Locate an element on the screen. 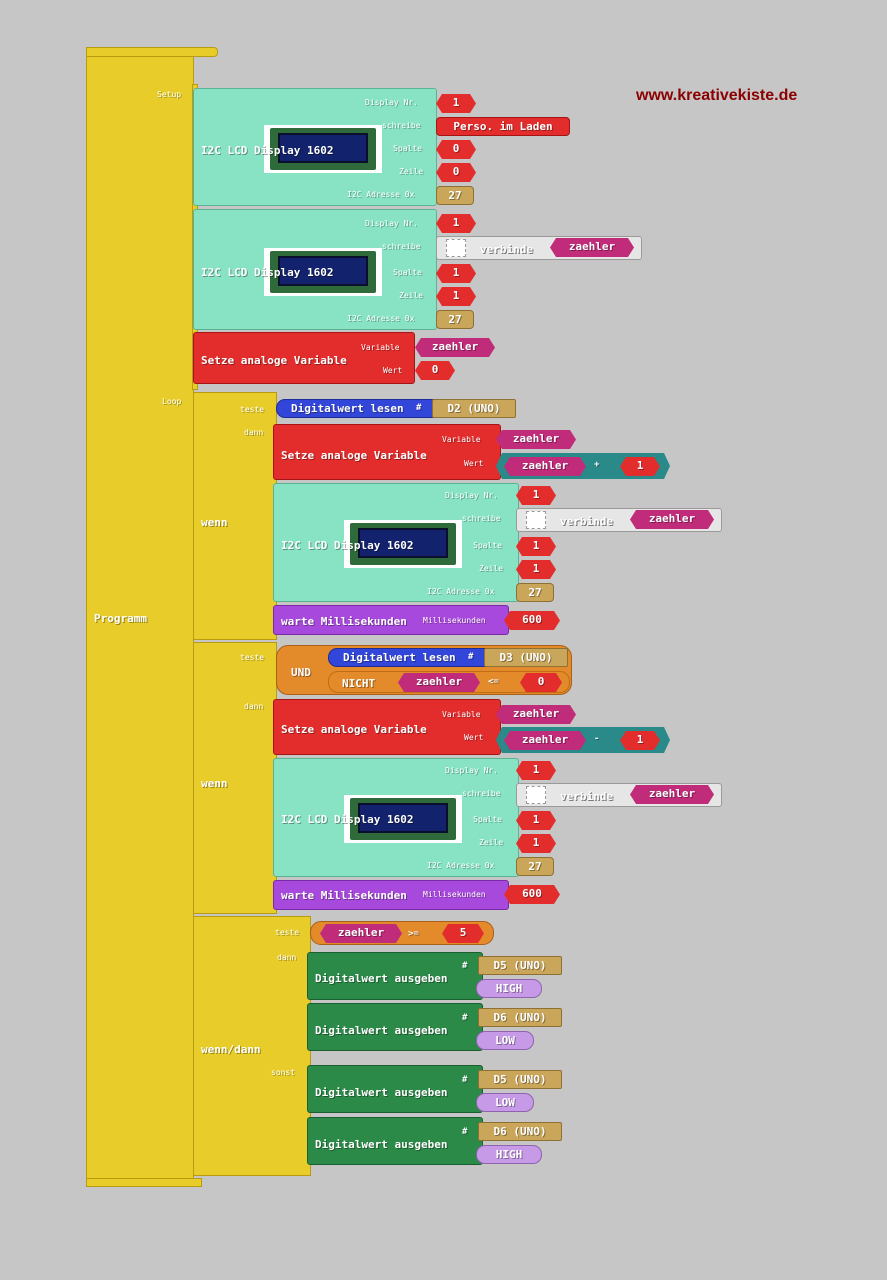  setup-label: Setup is located at coordinates (169, 94).